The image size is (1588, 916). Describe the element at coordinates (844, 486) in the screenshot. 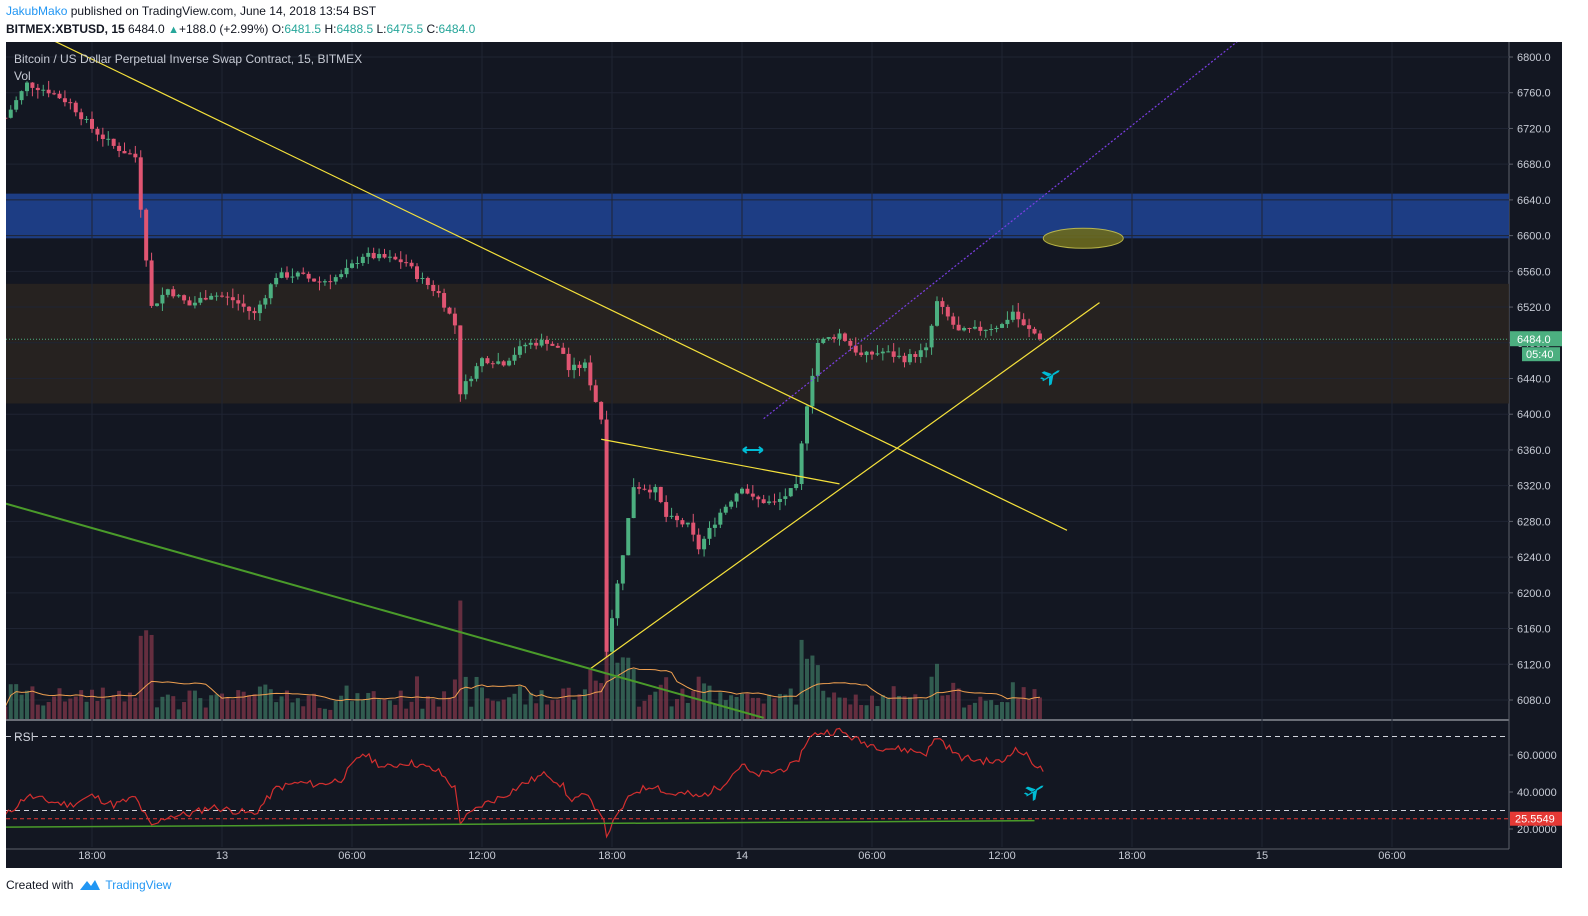

I see `ascending-trendline` at that location.